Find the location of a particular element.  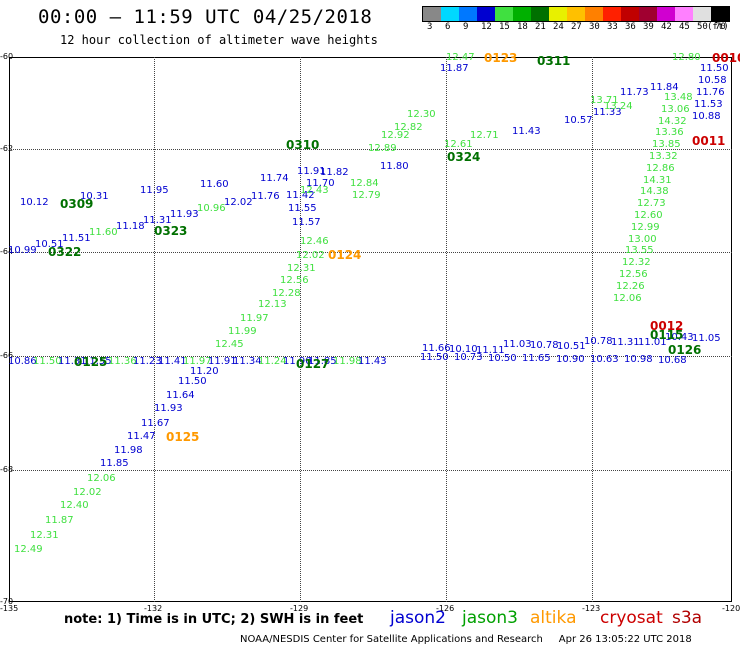

legend-label-33: 33 is located at coordinates (612, 27).